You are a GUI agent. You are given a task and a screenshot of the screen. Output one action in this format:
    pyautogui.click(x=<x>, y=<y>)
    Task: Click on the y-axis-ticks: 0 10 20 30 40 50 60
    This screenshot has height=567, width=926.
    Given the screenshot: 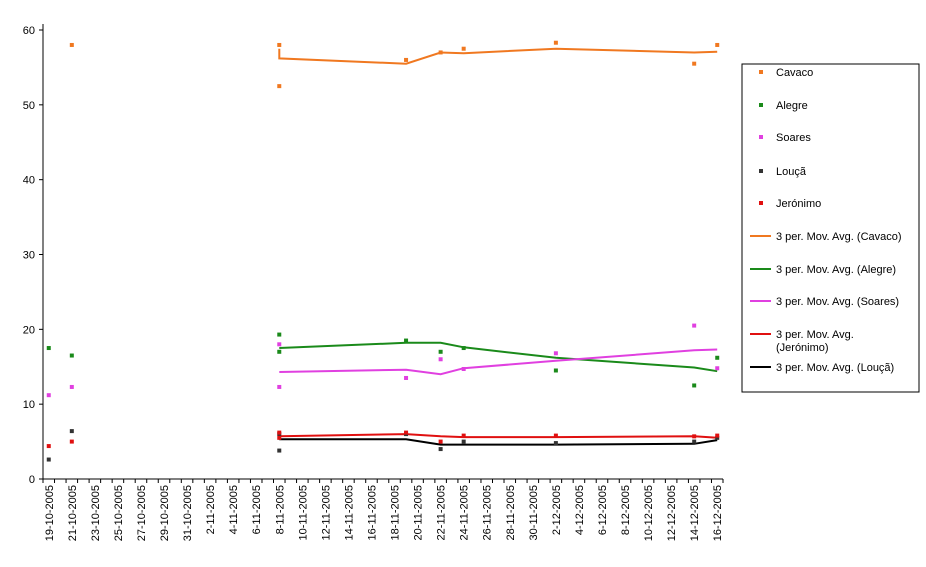 What is the action you would take?
    pyautogui.click(x=33, y=255)
    